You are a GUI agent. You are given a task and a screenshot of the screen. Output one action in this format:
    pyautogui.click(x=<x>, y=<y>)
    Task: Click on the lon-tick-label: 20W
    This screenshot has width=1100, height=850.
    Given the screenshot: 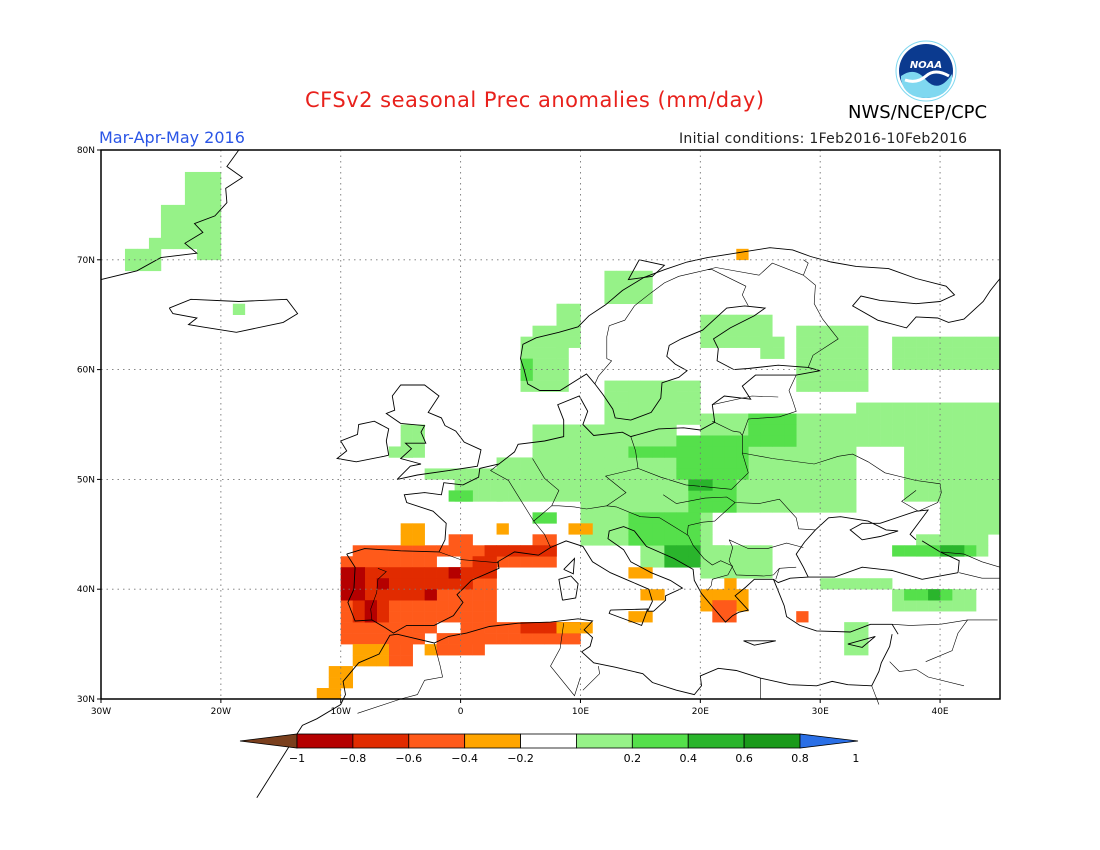 What is the action you would take?
    pyautogui.click(x=221, y=712)
    